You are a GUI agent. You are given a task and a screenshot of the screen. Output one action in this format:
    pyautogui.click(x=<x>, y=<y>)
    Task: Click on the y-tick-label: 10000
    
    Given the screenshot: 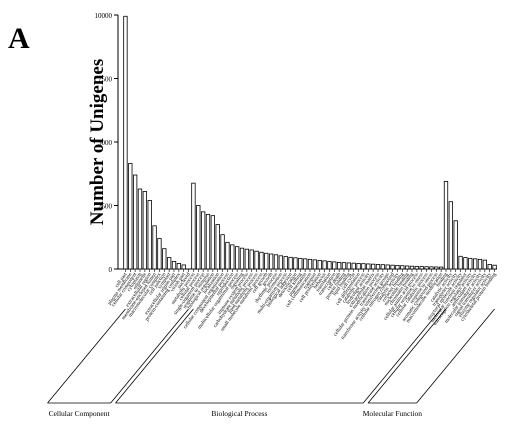 What is the action you would take?
    pyautogui.click(x=104, y=16)
    